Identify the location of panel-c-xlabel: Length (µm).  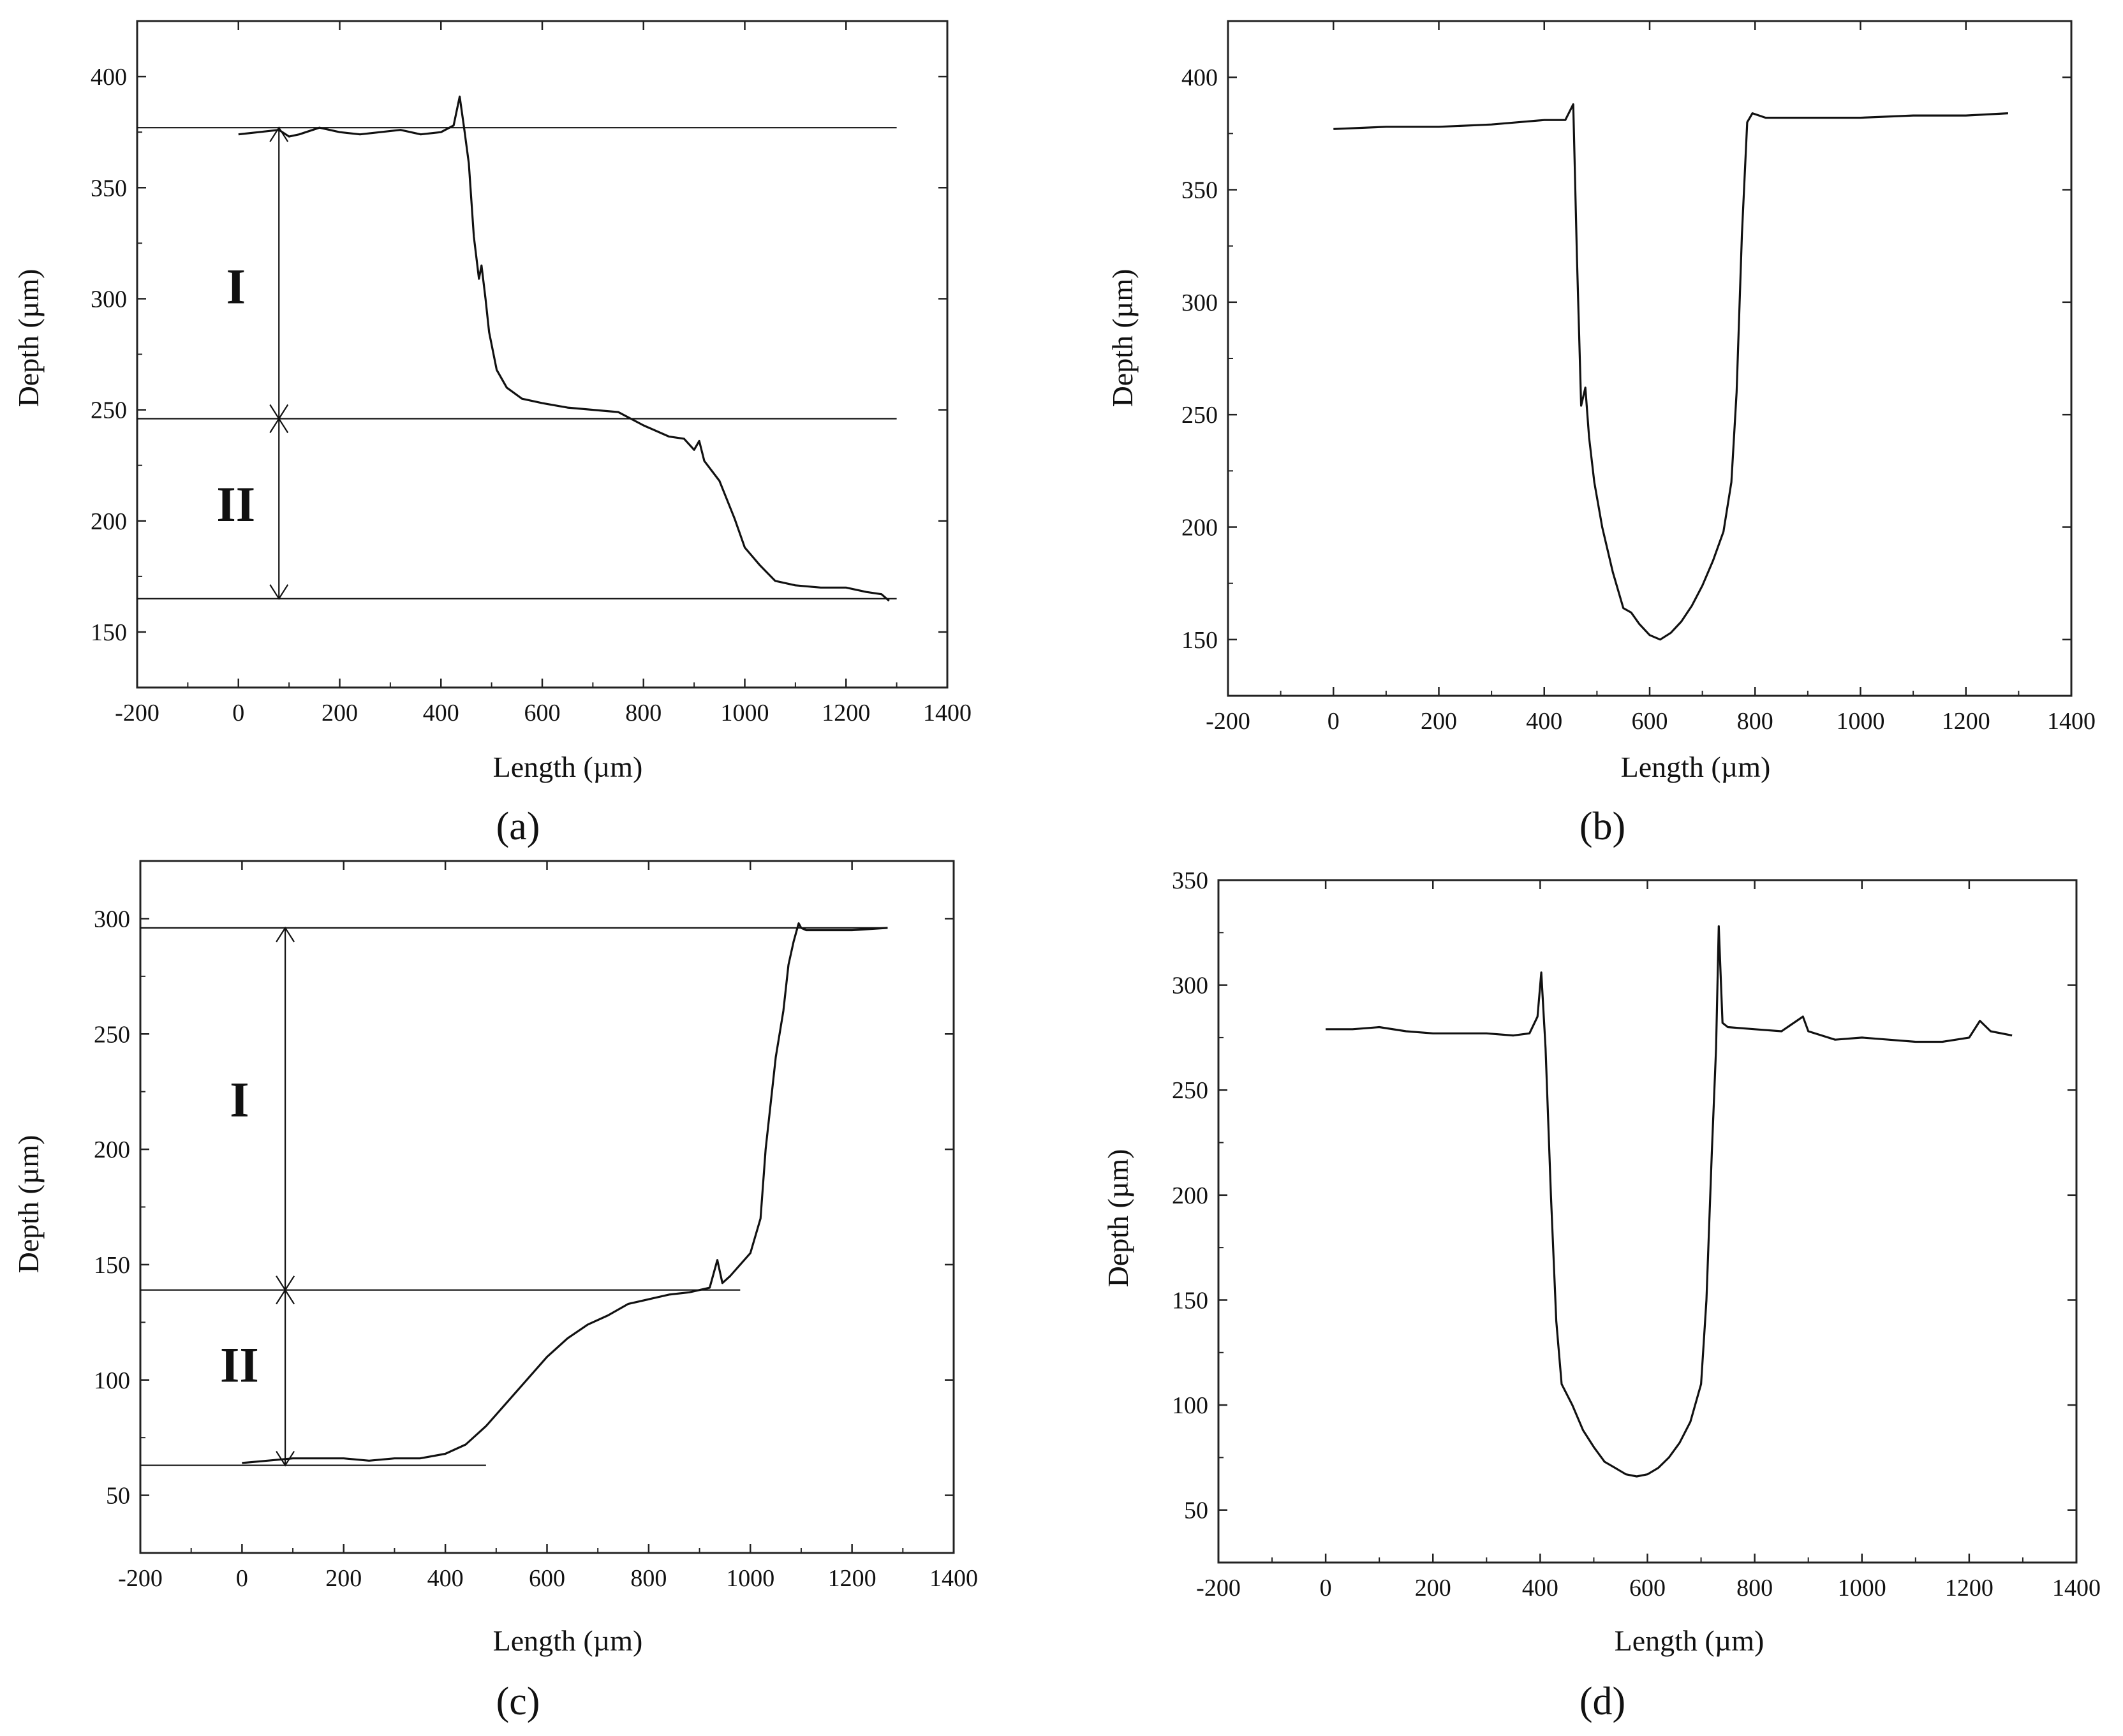
(568, 1641).